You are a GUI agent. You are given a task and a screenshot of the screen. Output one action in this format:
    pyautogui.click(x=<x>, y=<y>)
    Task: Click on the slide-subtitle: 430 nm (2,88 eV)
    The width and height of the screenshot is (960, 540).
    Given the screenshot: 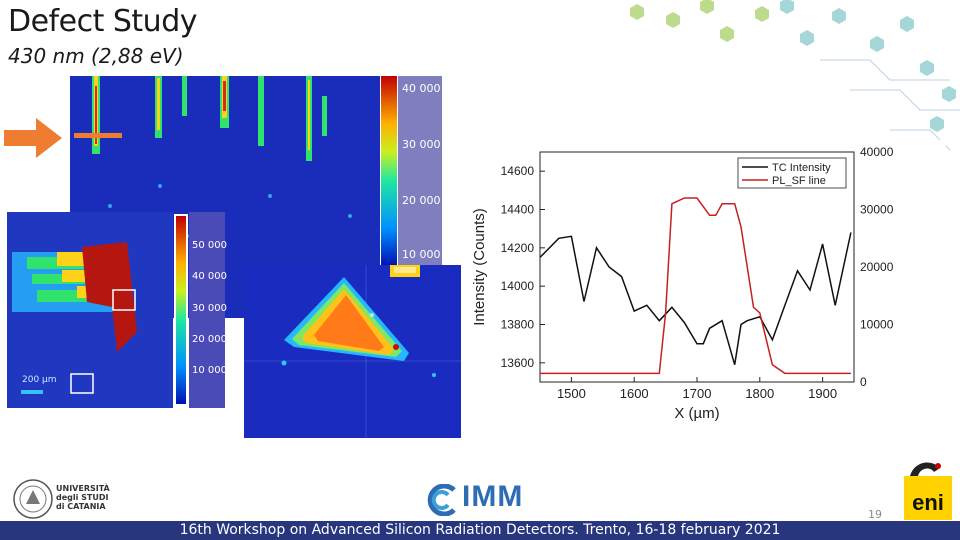 What is the action you would take?
    pyautogui.click(x=96, y=56)
    